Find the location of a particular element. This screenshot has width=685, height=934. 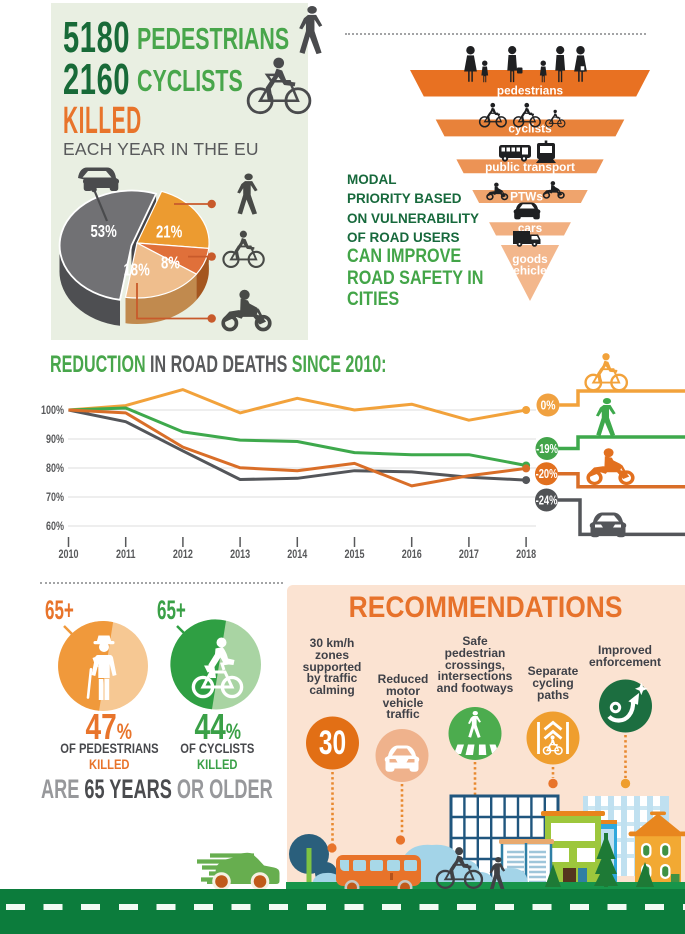

svg-text: 2018 is located at coordinates (526, 554).